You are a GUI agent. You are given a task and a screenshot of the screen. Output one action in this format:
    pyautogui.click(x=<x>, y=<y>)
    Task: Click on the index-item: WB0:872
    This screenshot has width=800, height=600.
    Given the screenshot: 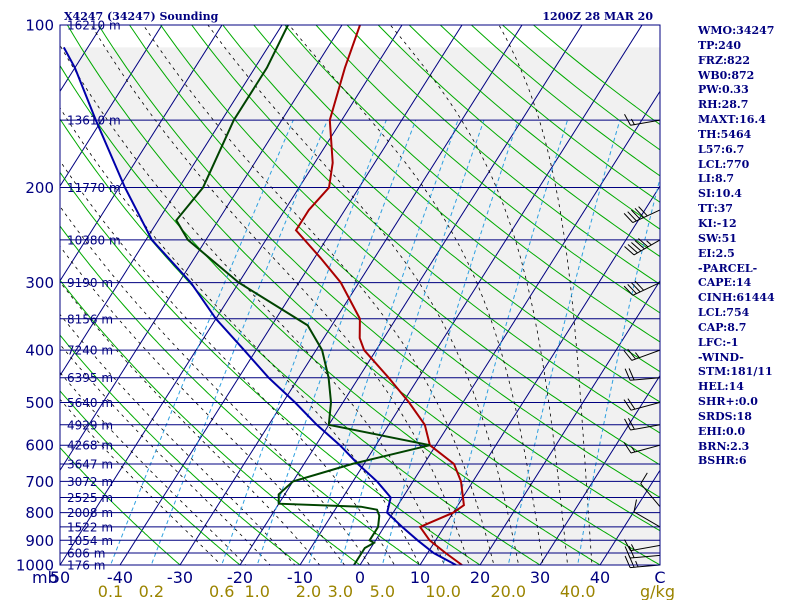 What is the action you would take?
    pyautogui.click(x=726, y=75)
    